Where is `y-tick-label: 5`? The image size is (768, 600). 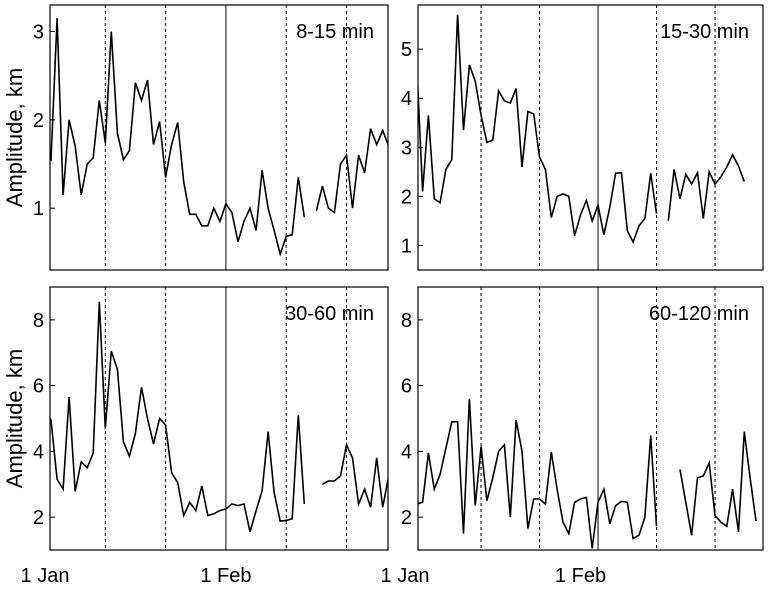
y-tick-label: 5 is located at coordinates (406, 50).